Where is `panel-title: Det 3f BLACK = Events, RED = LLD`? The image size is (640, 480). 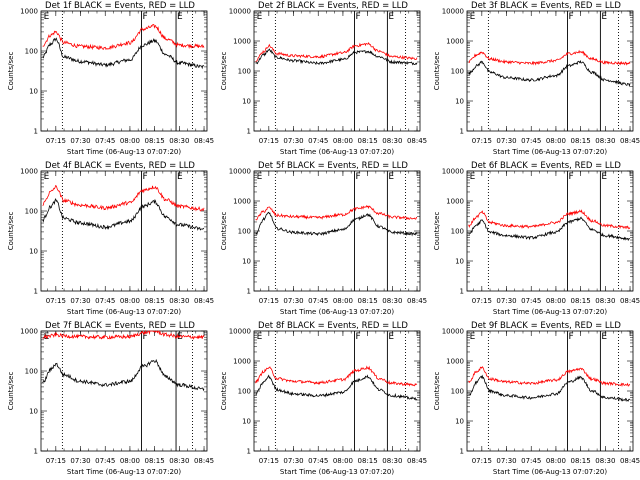 panel-title: Det 3f BLACK = Events, RED = LLD is located at coordinates (546, 6).